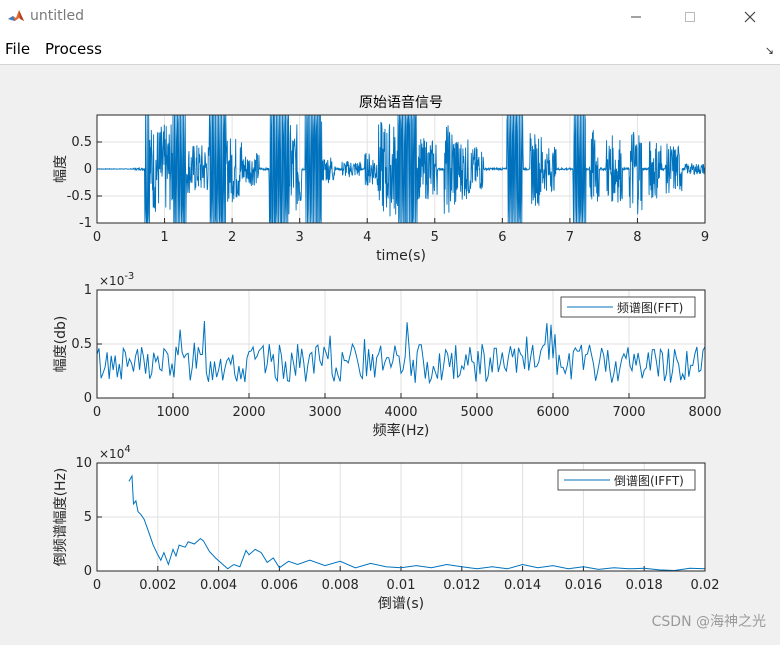 The image size is (780, 645). Describe the element at coordinates (279, 585) in the screenshot. I see `x-tick-label: 0.006` at that location.